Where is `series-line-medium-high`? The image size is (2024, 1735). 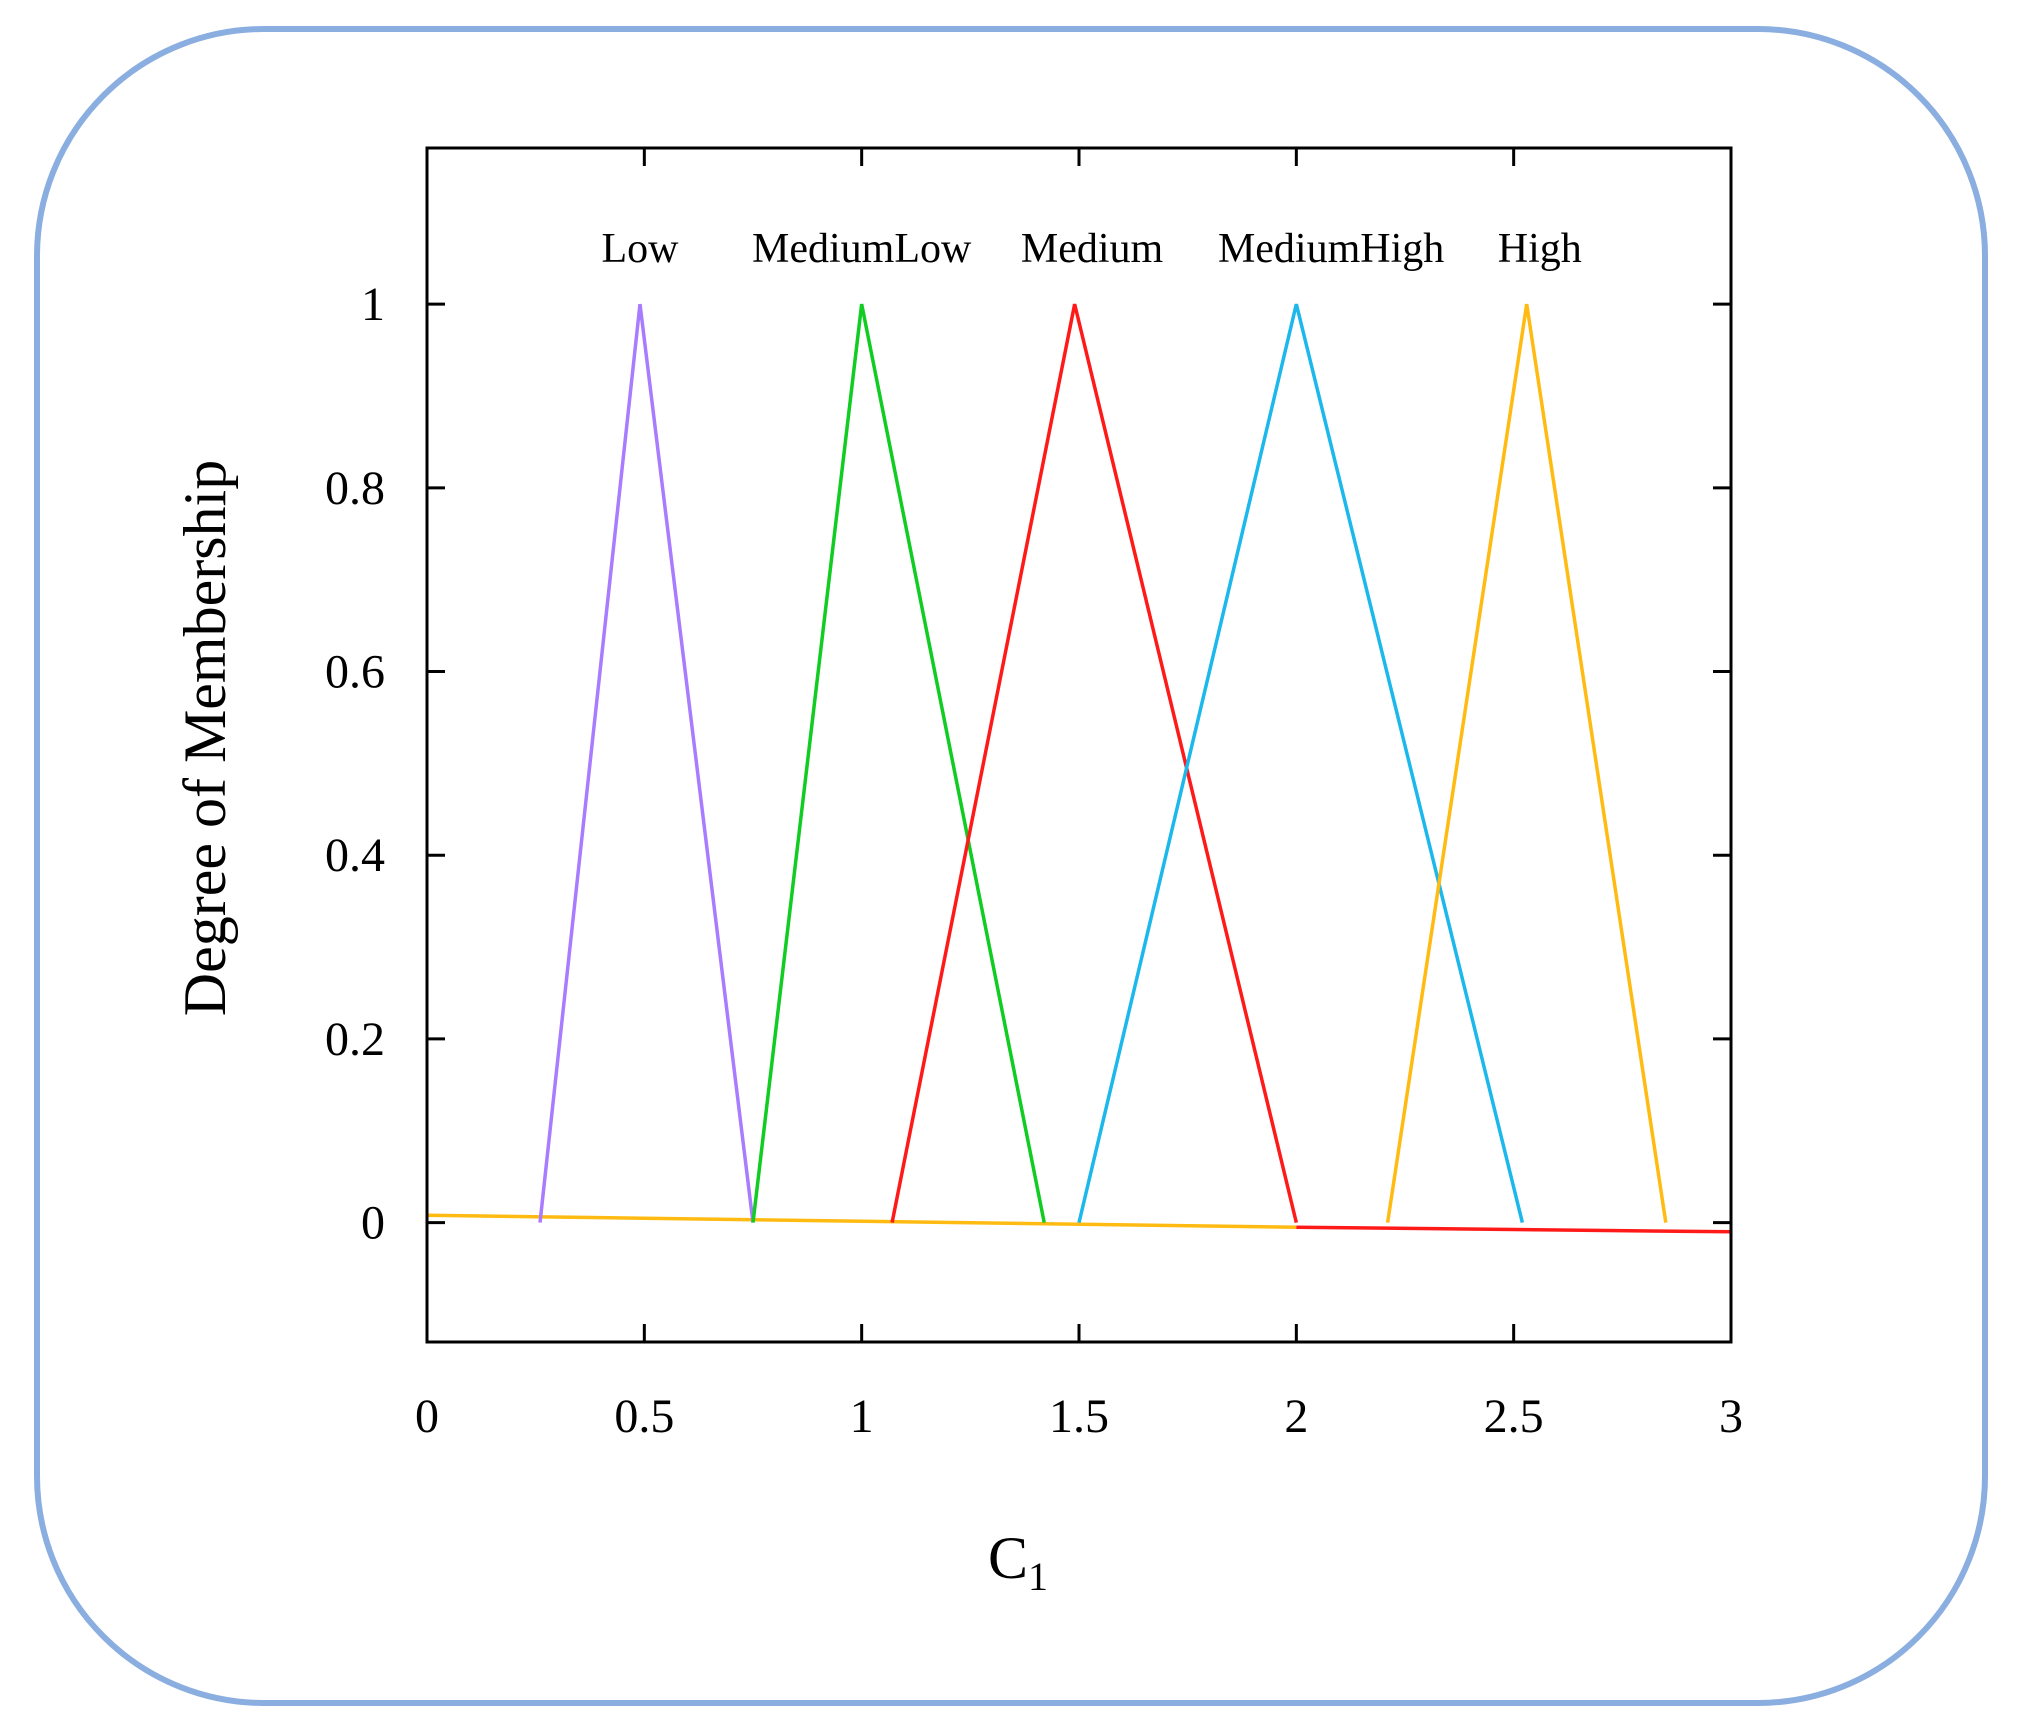 series-line-medium-high is located at coordinates (1301, 763).